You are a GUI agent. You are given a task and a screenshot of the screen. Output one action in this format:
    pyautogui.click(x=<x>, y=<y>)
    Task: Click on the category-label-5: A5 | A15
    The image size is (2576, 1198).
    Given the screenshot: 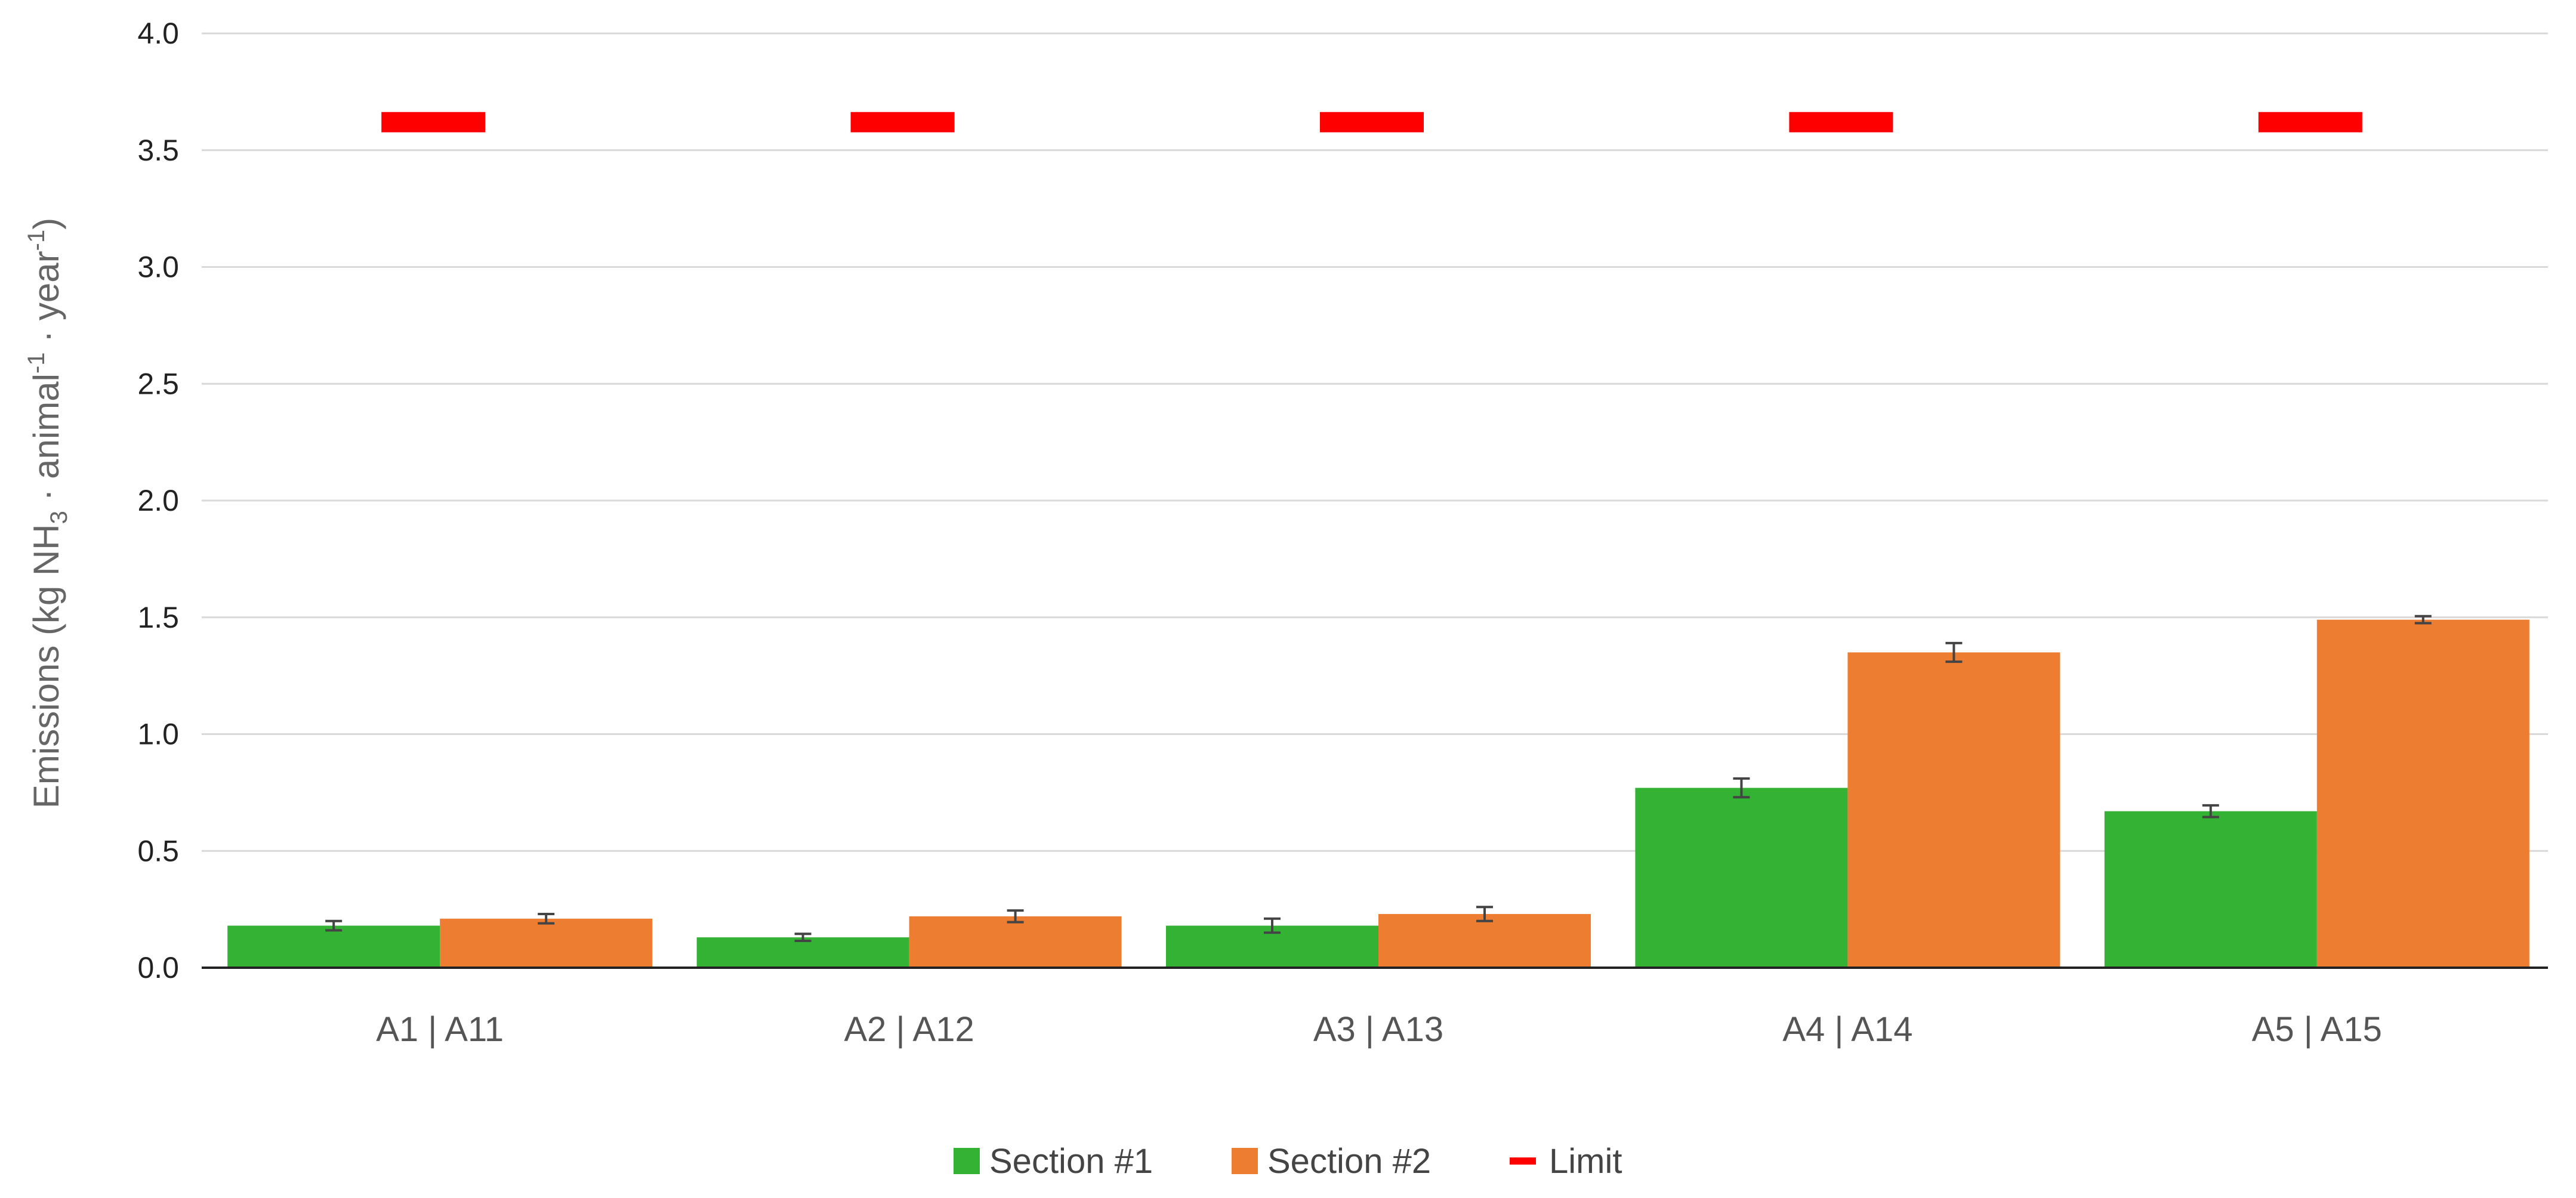 What is the action you would take?
    pyautogui.click(x=2317, y=1029)
    